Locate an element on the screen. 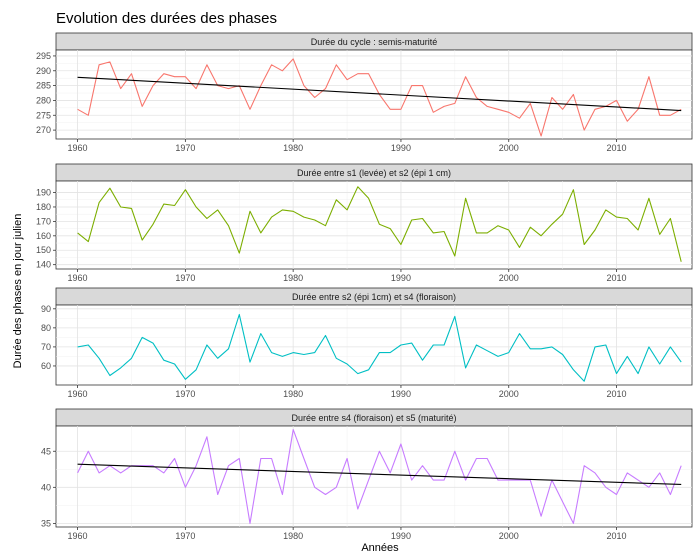 This screenshot has height=554, width=696. facet-strip-label: Durée du cycle : semis-maturité is located at coordinates (374, 42).